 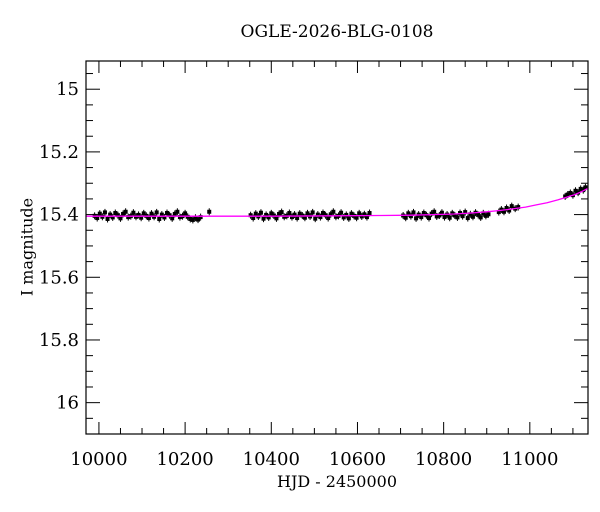 What do you see at coordinates (98, 459) in the screenshot?
I see `x-tick-label: 10000` at bounding box center [98, 459].